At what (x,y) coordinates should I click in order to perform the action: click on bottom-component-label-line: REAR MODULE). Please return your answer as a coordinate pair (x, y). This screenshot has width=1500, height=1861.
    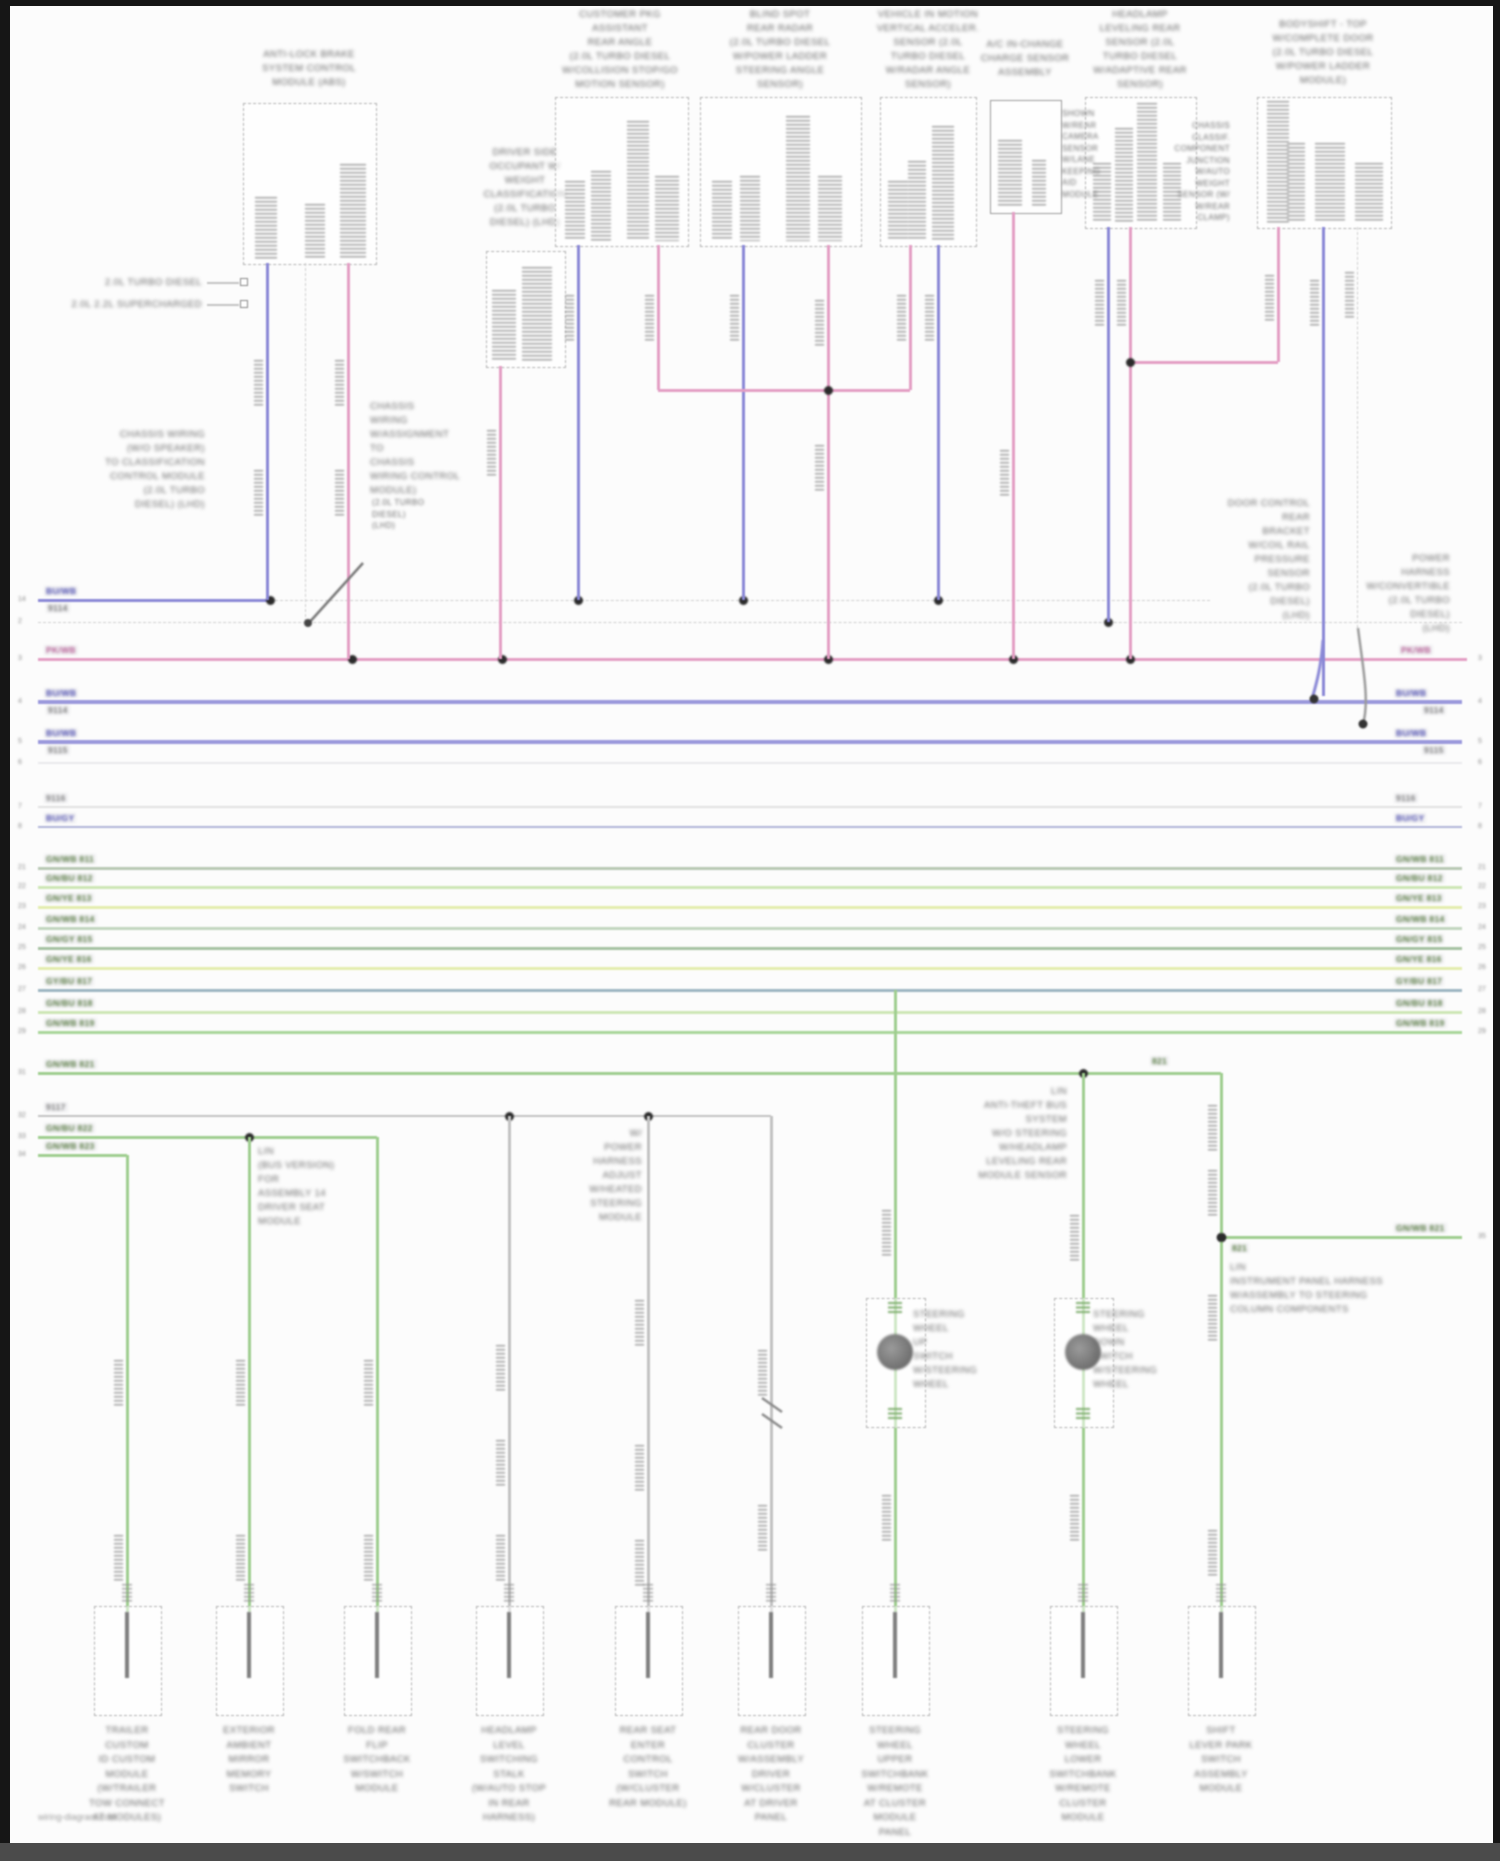
    Looking at the image, I should click on (648, 1803).